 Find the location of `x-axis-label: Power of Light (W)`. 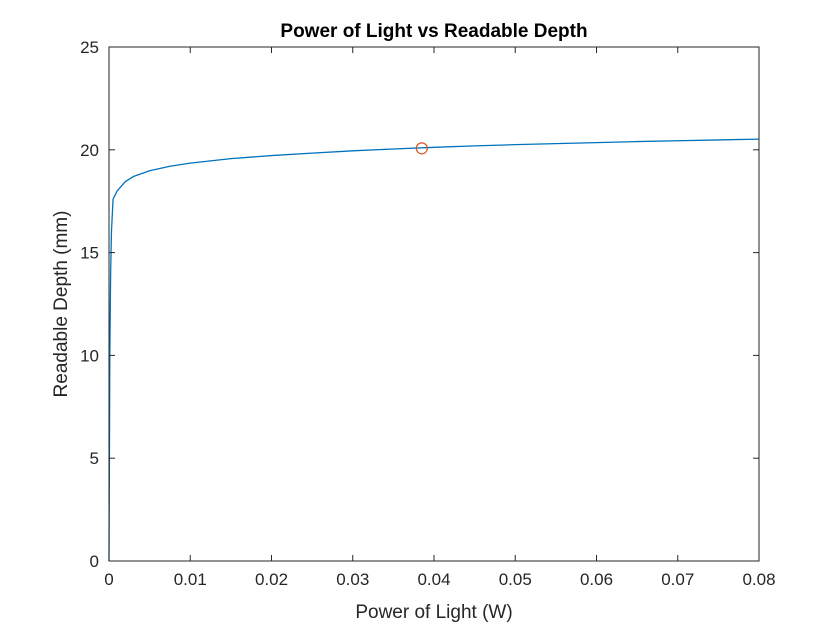

x-axis-label: Power of Light (W) is located at coordinates (433, 612).